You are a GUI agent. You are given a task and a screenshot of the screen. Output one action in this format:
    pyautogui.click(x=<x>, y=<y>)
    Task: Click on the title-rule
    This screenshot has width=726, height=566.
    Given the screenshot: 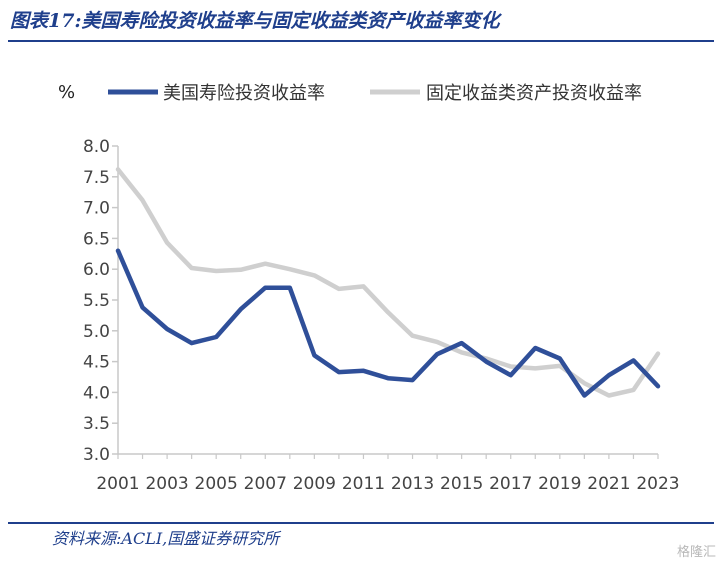 What is the action you would take?
    pyautogui.click(x=361, y=41)
    